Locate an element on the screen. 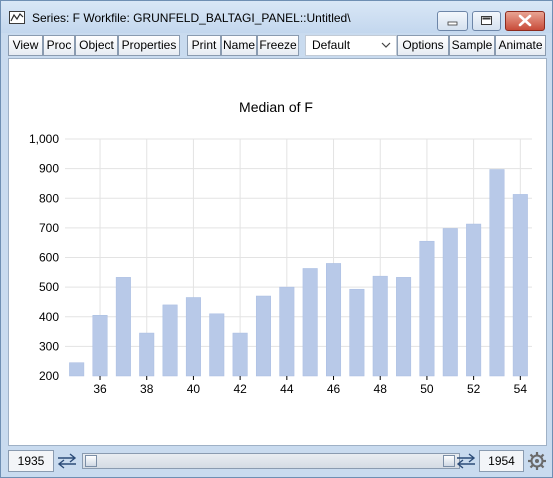 The image size is (553, 478). x-tick-label: 40 is located at coordinates (194, 389).